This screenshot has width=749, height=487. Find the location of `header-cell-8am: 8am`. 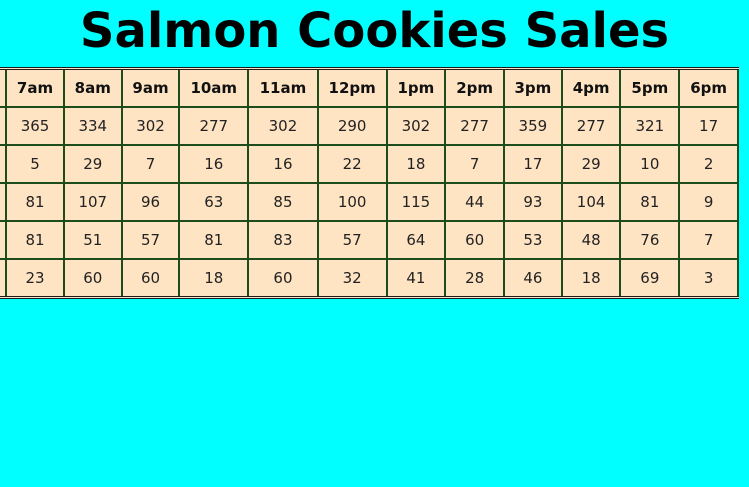

header-cell-8am: 8am is located at coordinates (93, 89).